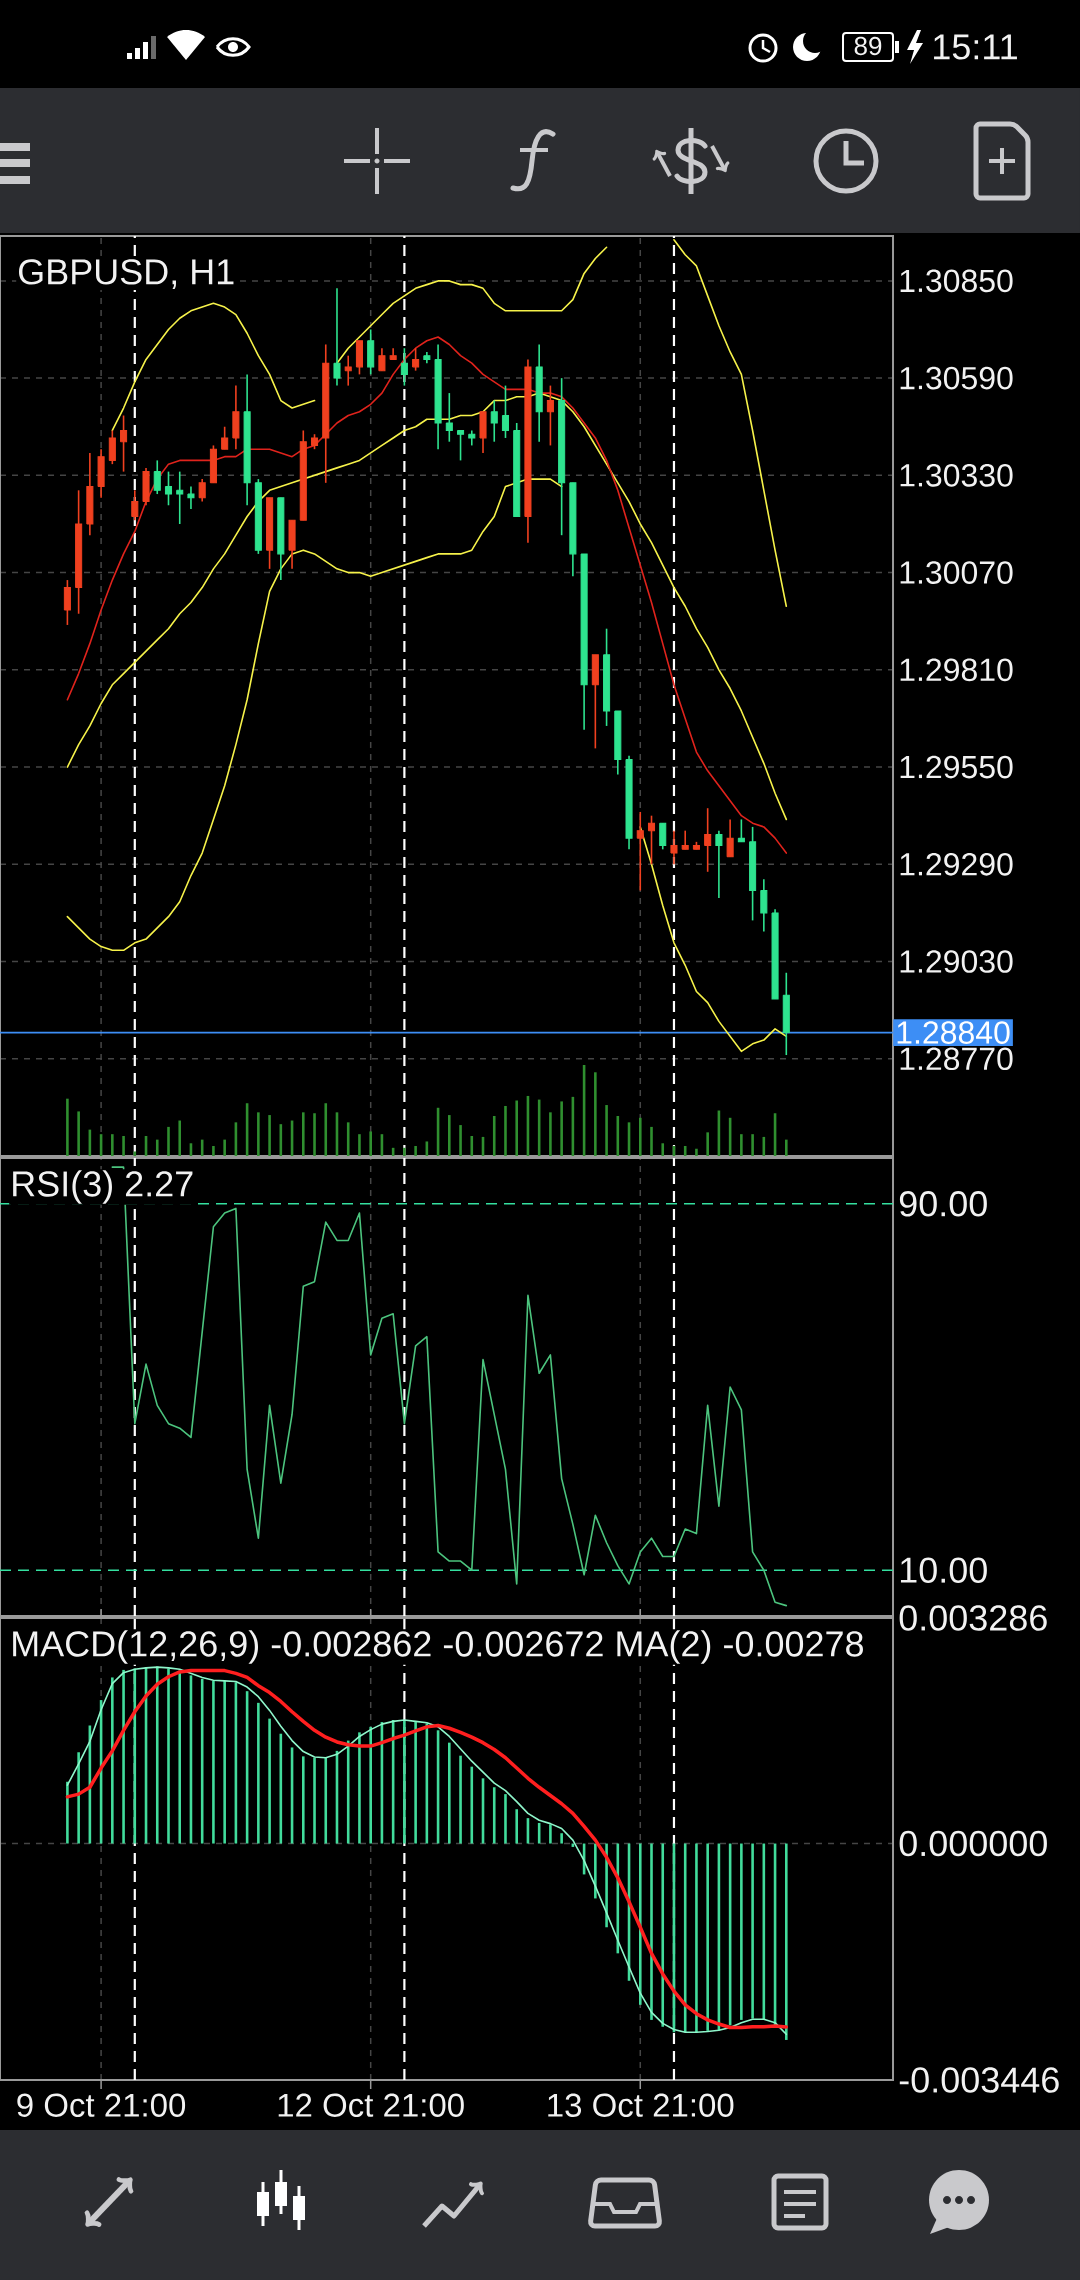 The height and width of the screenshot is (2280, 1080). What do you see at coordinates (956, 281) in the screenshot?
I see `y-tick-label: 1.30850` at bounding box center [956, 281].